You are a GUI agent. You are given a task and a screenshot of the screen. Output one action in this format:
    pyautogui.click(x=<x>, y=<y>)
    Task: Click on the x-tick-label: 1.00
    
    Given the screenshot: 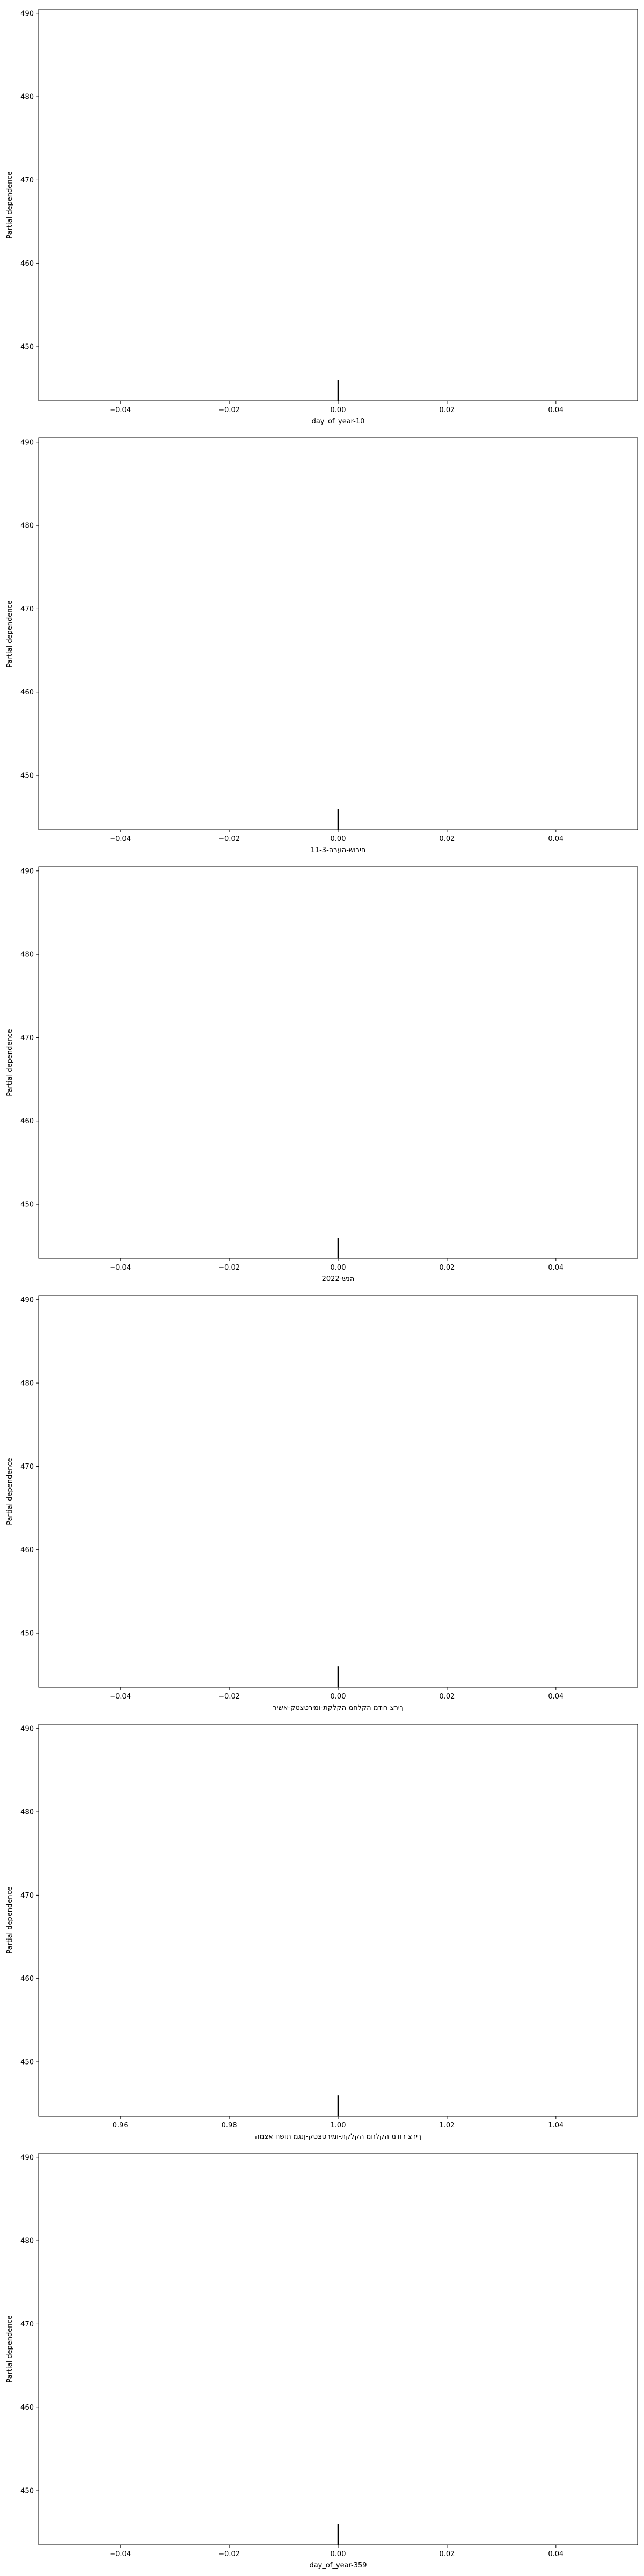 What is the action you would take?
    pyautogui.click(x=338, y=2125)
    